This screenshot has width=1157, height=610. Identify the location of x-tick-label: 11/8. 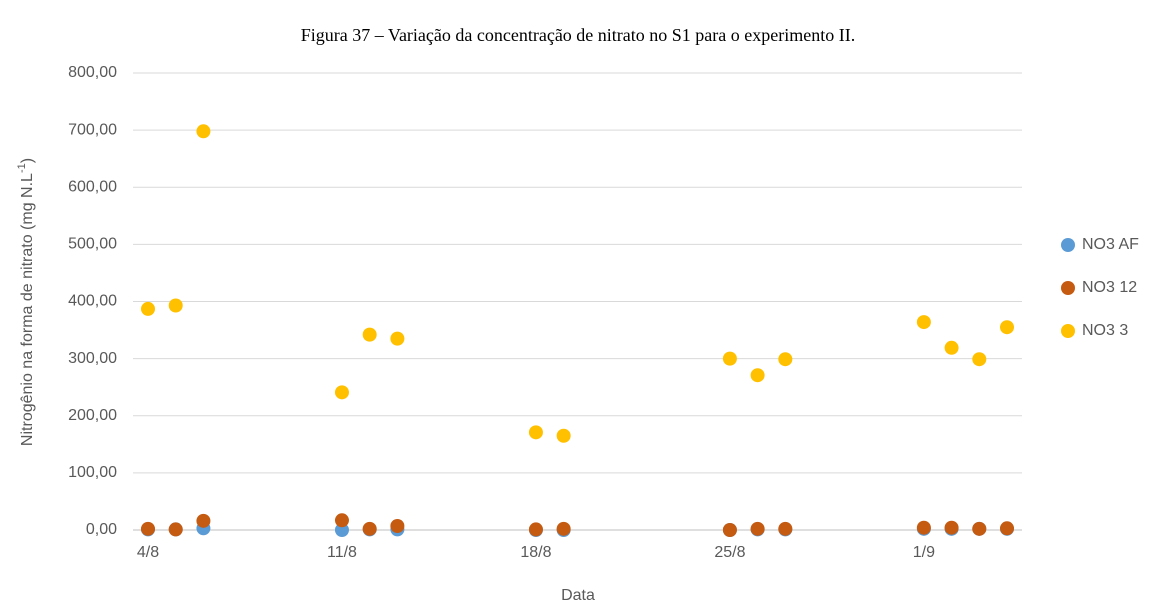
(342, 552).